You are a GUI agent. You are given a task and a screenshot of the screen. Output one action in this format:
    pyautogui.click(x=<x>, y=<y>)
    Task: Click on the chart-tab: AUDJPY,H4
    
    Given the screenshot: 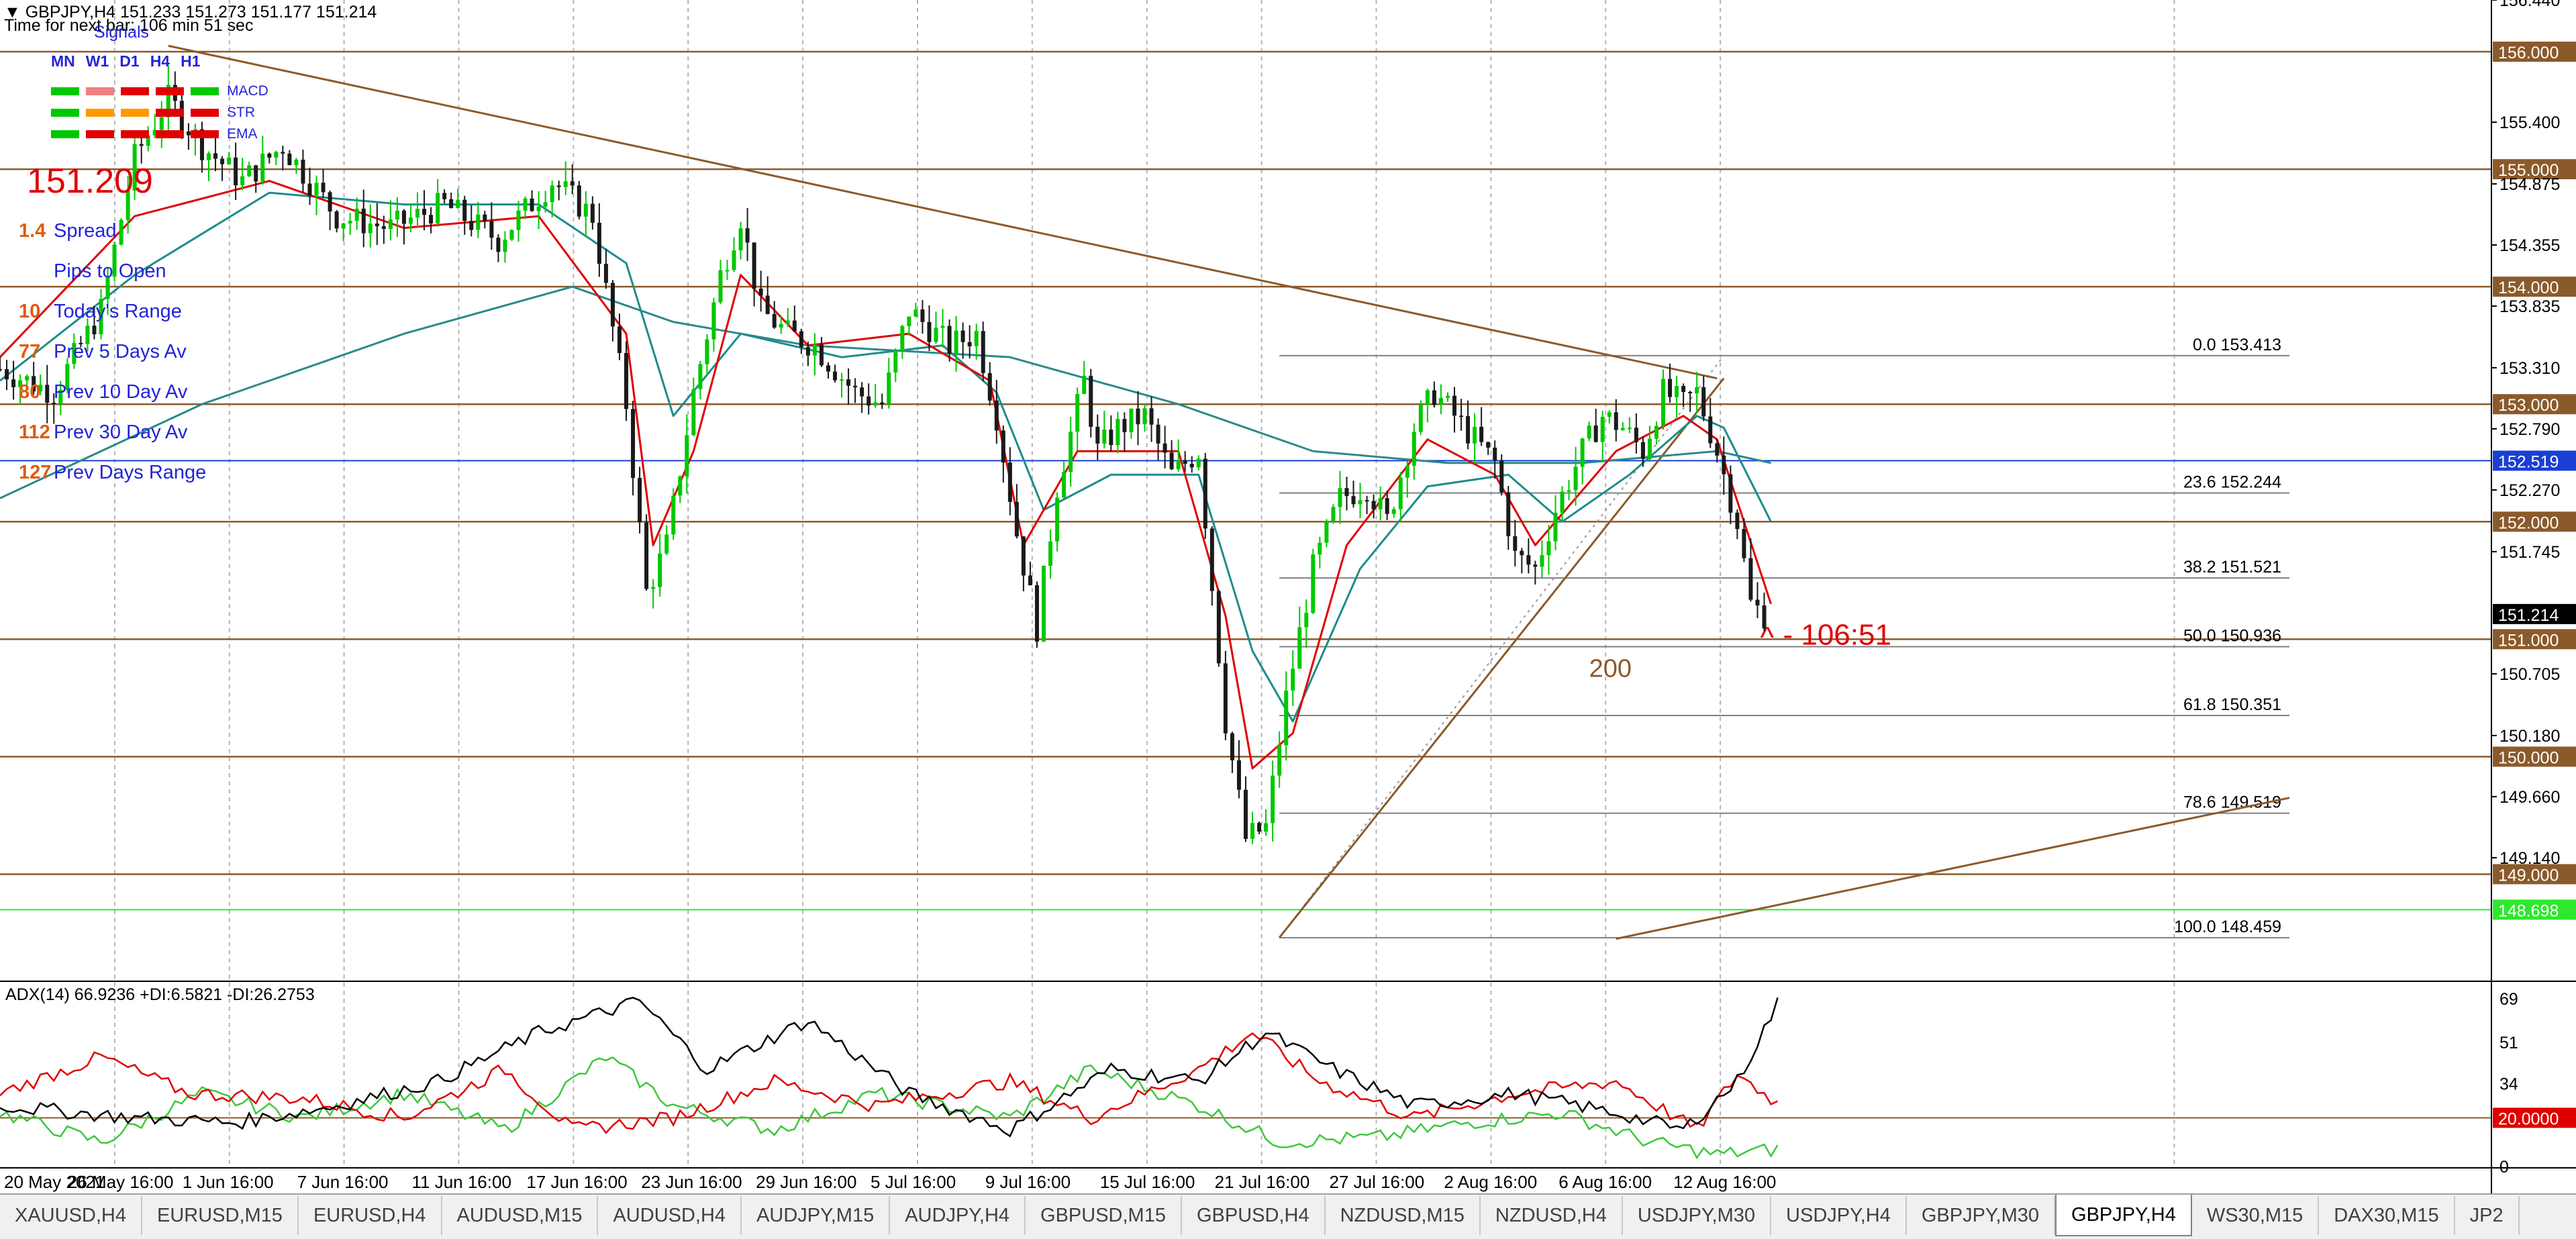 What is the action you would take?
    pyautogui.click(x=958, y=1215)
    